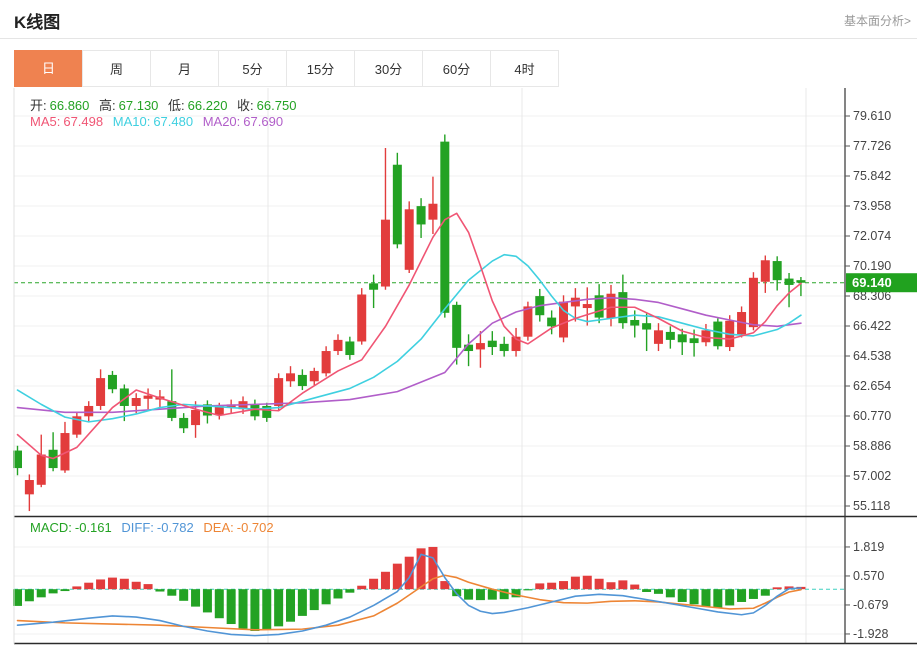  What do you see at coordinates (116, 68) in the screenshot?
I see `tab-week: 周` at bounding box center [116, 68].